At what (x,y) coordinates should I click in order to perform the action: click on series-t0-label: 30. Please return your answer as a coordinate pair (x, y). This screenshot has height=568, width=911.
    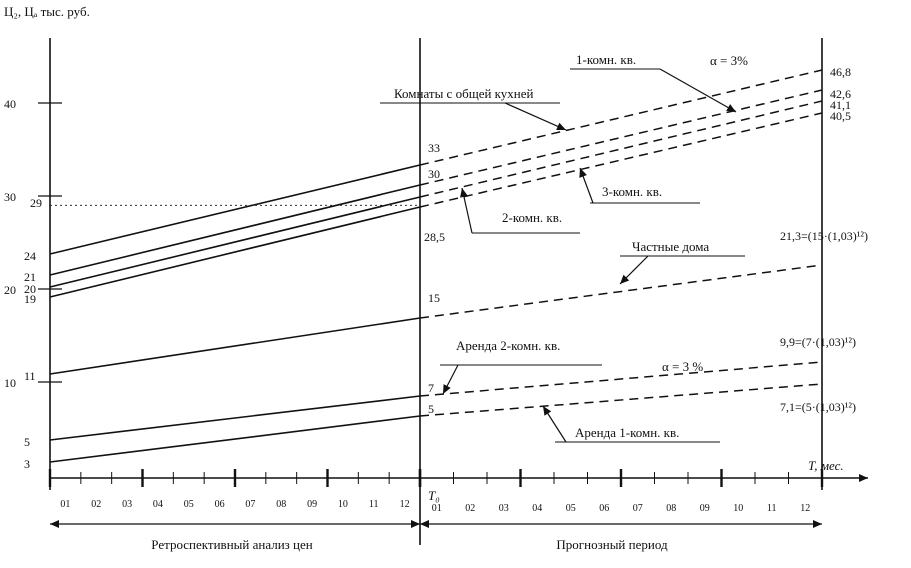
    Looking at the image, I should click on (434, 174).